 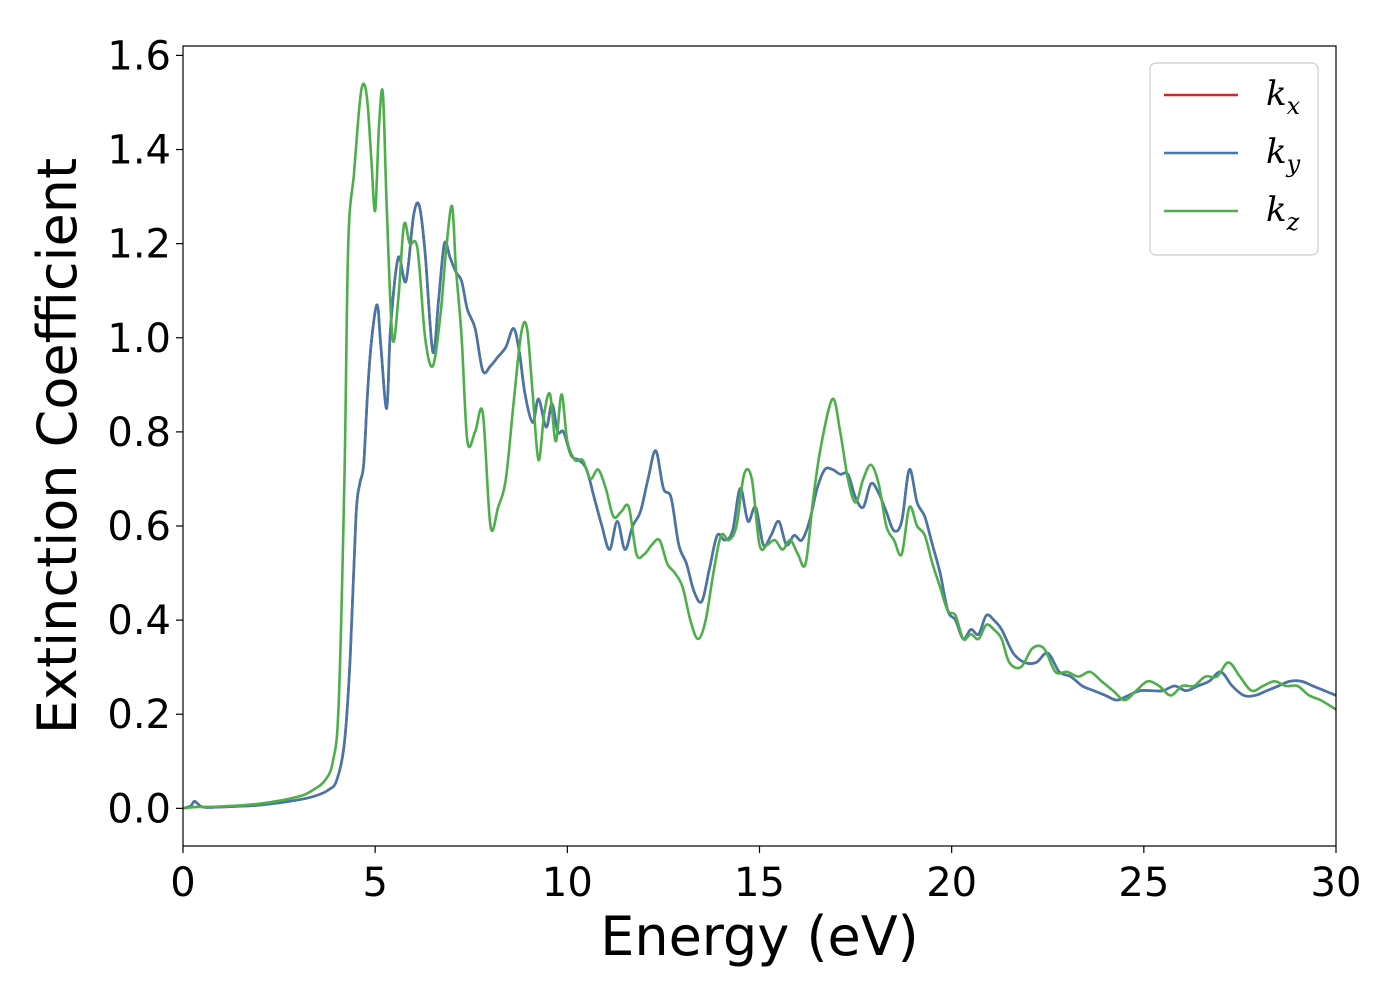 What do you see at coordinates (139, 151) in the screenshot?
I see `y-tick-label: 1.4` at bounding box center [139, 151].